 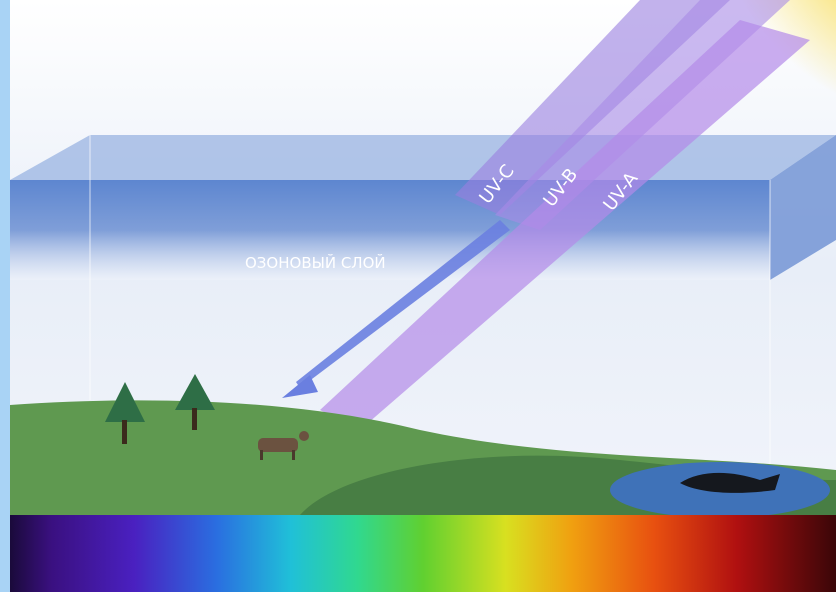 What do you see at coordinates (803, 207) in the screenshot?
I see `ozone-side` at bounding box center [803, 207].